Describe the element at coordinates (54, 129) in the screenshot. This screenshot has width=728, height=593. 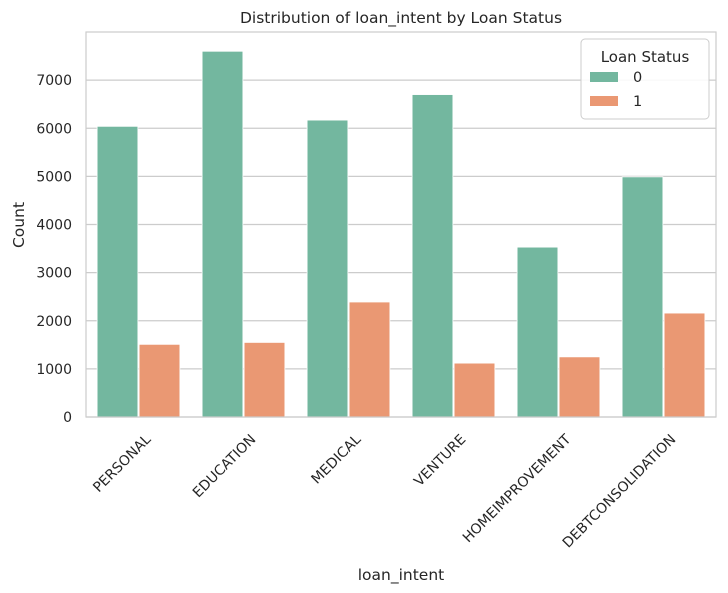
I see `y-tick-label: 6000` at that location.